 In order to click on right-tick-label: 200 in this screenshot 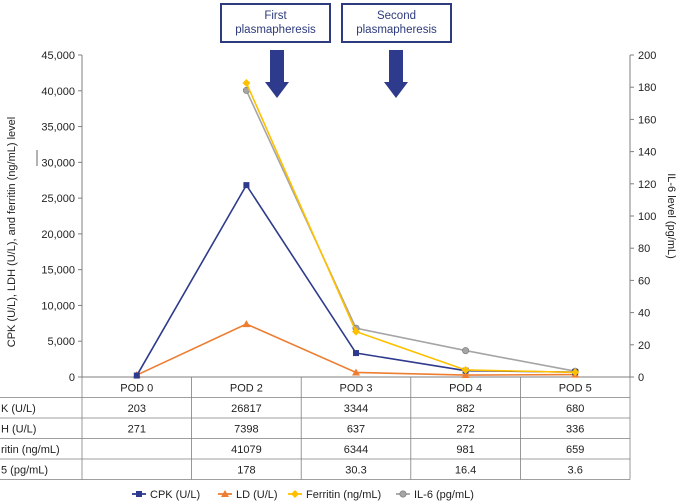, I will do `click(647, 56)`.